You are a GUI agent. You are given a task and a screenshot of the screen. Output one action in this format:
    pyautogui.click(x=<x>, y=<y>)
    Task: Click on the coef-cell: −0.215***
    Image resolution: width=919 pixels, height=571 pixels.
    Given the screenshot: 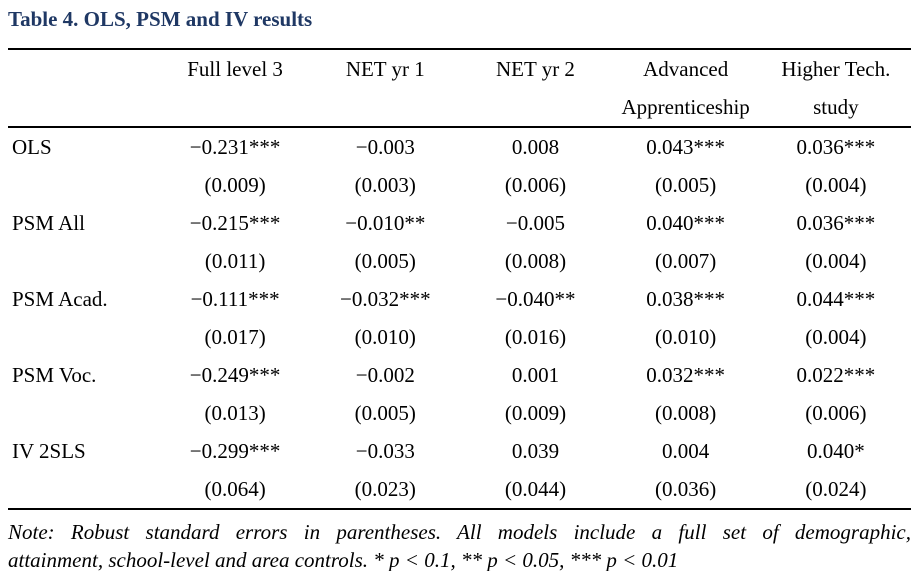 What is the action you would take?
    pyautogui.click(x=235, y=223)
    